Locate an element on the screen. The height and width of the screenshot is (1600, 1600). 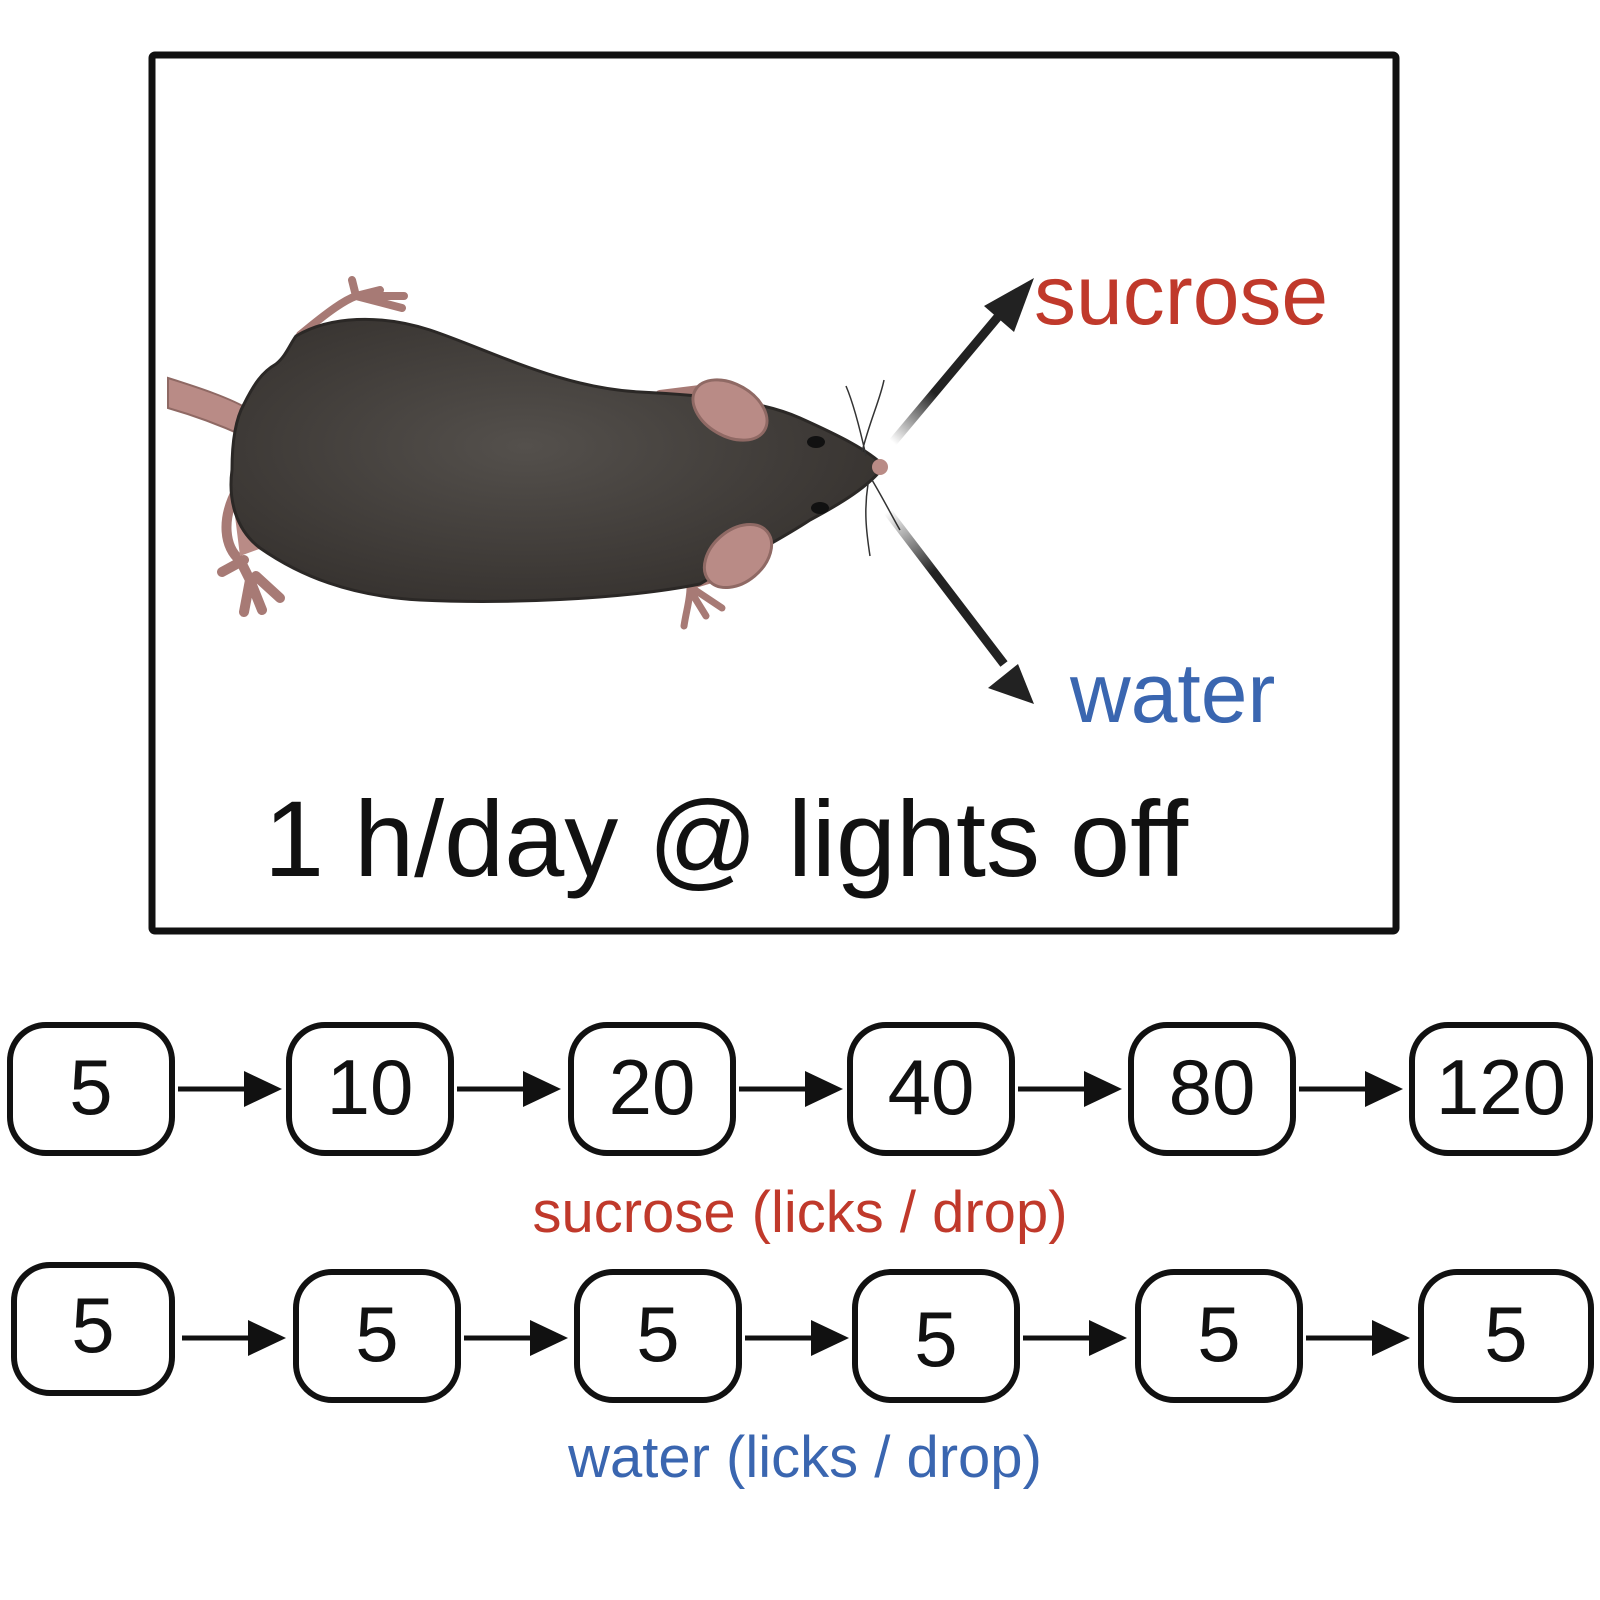
step-value: 10 is located at coordinates (370, 1087).